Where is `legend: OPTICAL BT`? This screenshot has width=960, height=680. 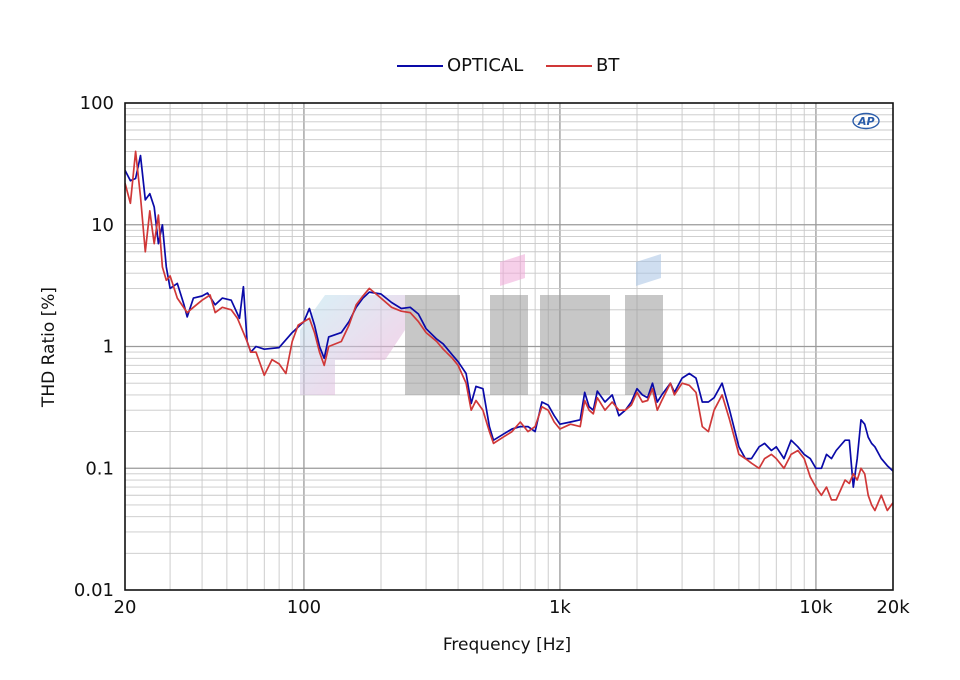
legend: OPTICAL BT is located at coordinates (508, 65).